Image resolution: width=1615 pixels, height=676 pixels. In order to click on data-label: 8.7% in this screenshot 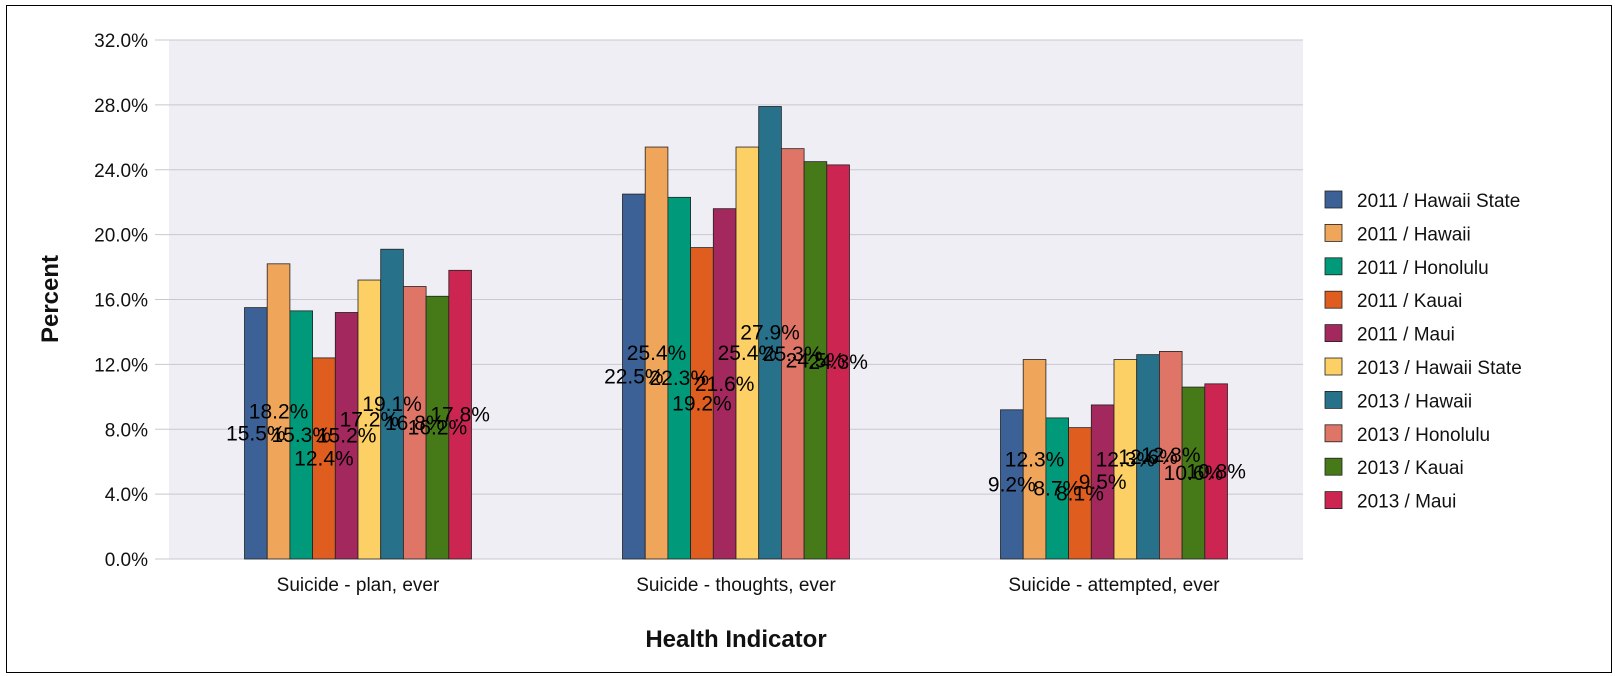, I will do `click(1057, 488)`.